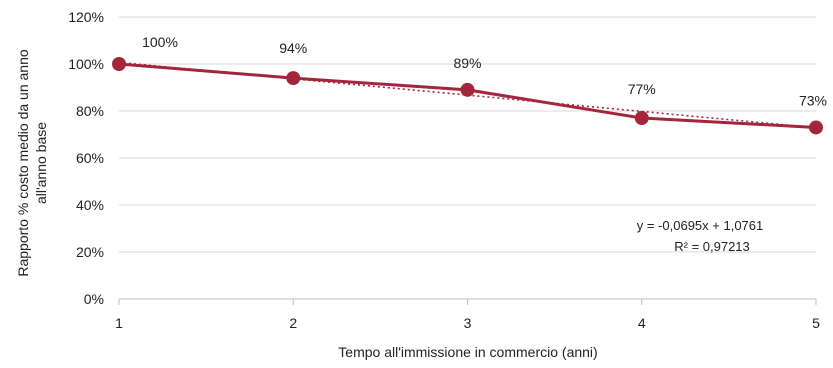 The height and width of the screenshot is (368, 833). Describe the element at coordinates (712, 246) in the screenshot. I see `trendline-r-squared: R² = 0,97213` at that location.